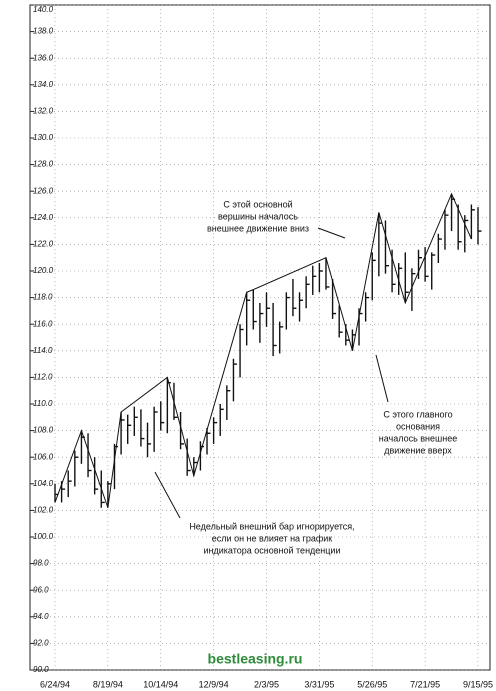  Describe the element at coordinates (43, 164) in the screenshot. I see `y-tick-label: 128.0` at that location.